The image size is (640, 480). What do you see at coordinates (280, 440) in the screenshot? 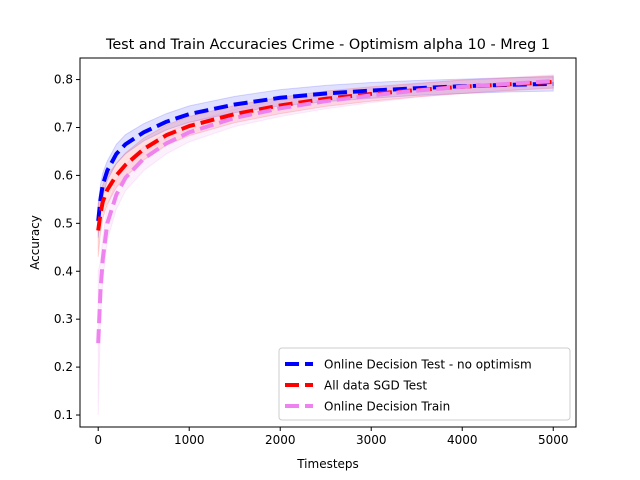
I see `x-tick-label: 2000` at bounding box center [280, 440].